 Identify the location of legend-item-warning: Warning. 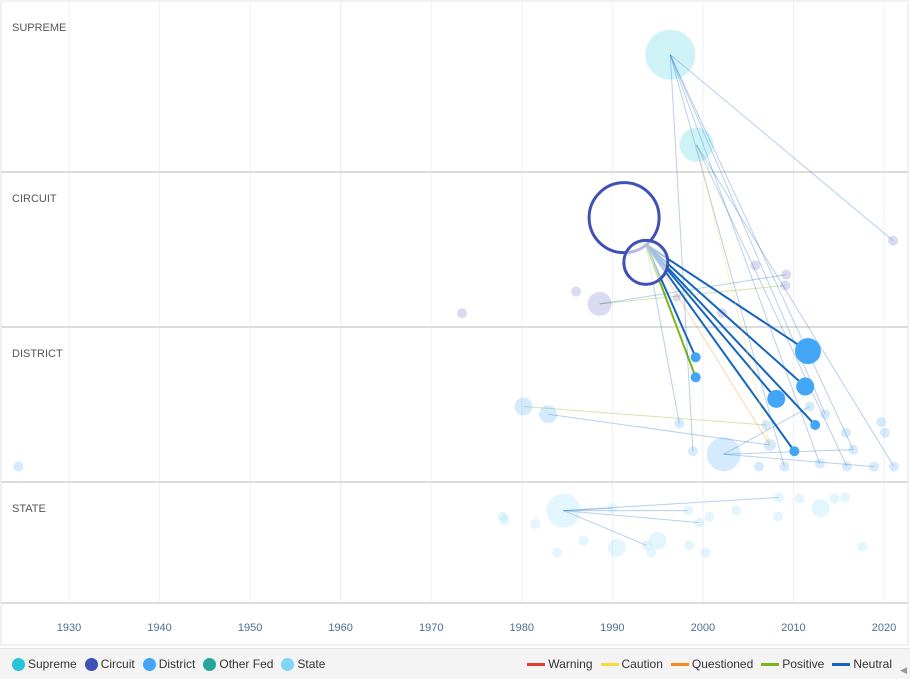
(560, 664).